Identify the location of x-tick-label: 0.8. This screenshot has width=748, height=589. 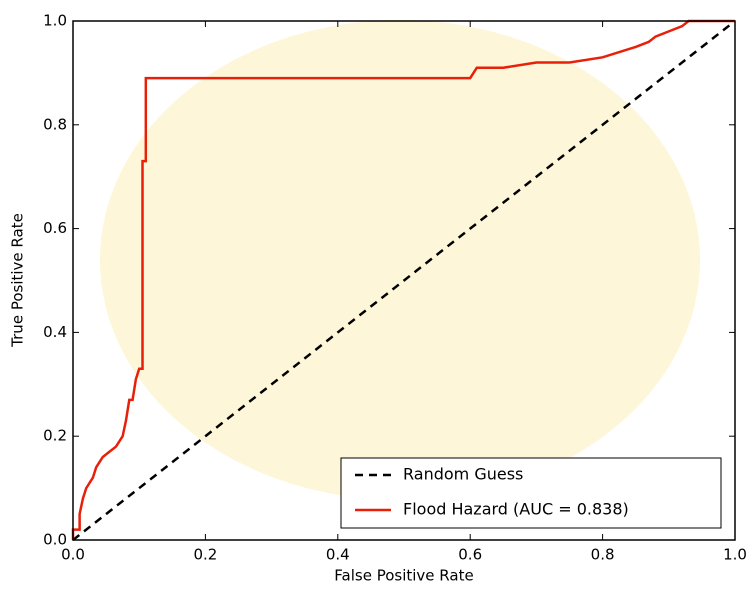
(603, 555).